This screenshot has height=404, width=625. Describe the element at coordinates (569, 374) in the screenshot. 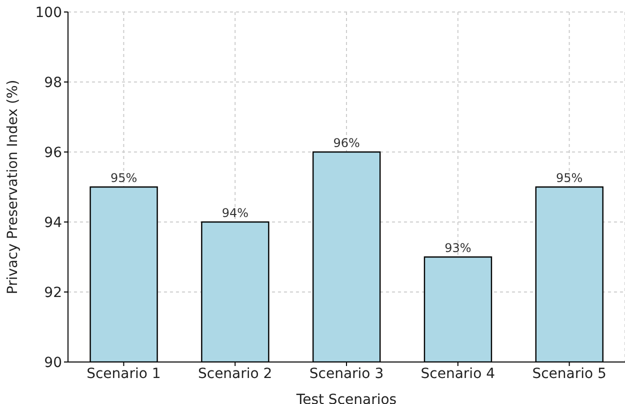

I see `x-tick-label: Scenario 5` at that location.